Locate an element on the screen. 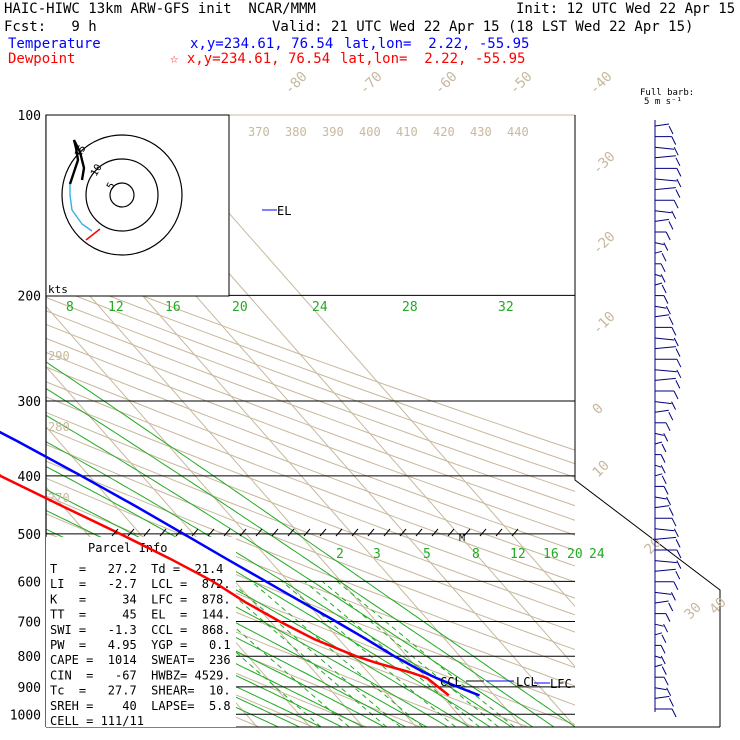  pressure-label: 300 is located at coordinates (29, 402).